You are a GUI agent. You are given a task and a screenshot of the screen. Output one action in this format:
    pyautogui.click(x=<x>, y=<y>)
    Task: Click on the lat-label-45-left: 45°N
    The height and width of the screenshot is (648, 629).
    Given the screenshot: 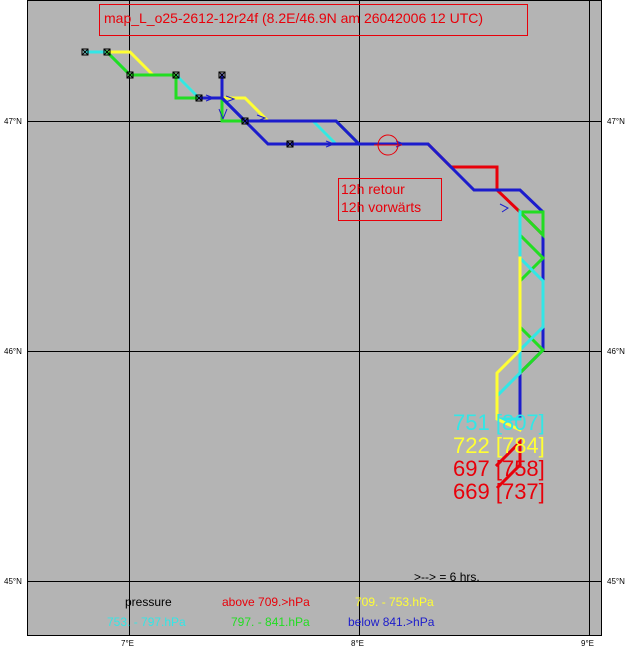 What is the action you would take?
    pyautogui.click(x=13, y=581)
    